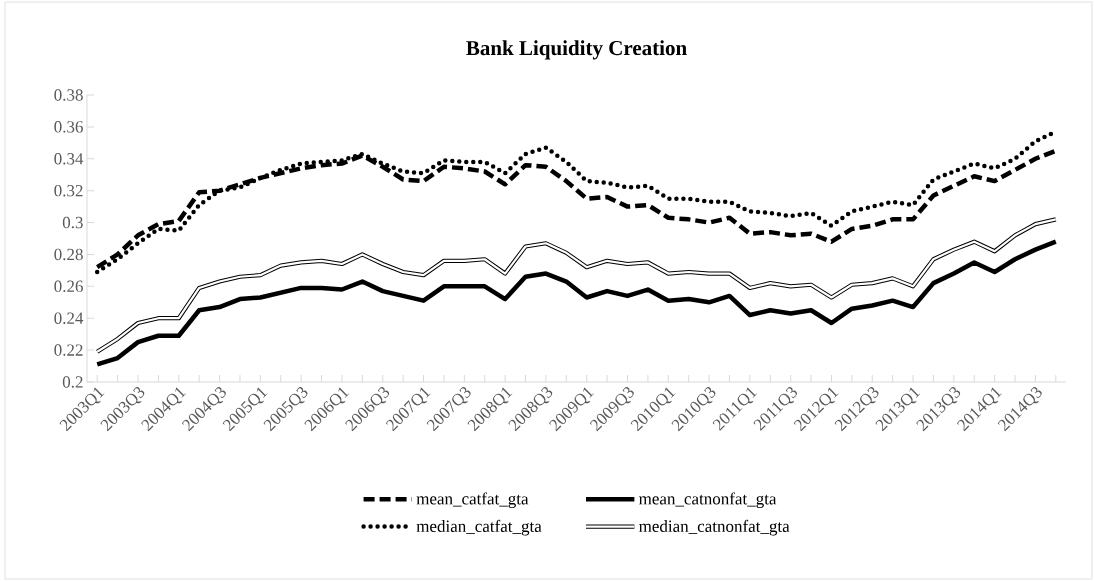  I want to click on y-tick-label: 0.26, so click(68, 286).